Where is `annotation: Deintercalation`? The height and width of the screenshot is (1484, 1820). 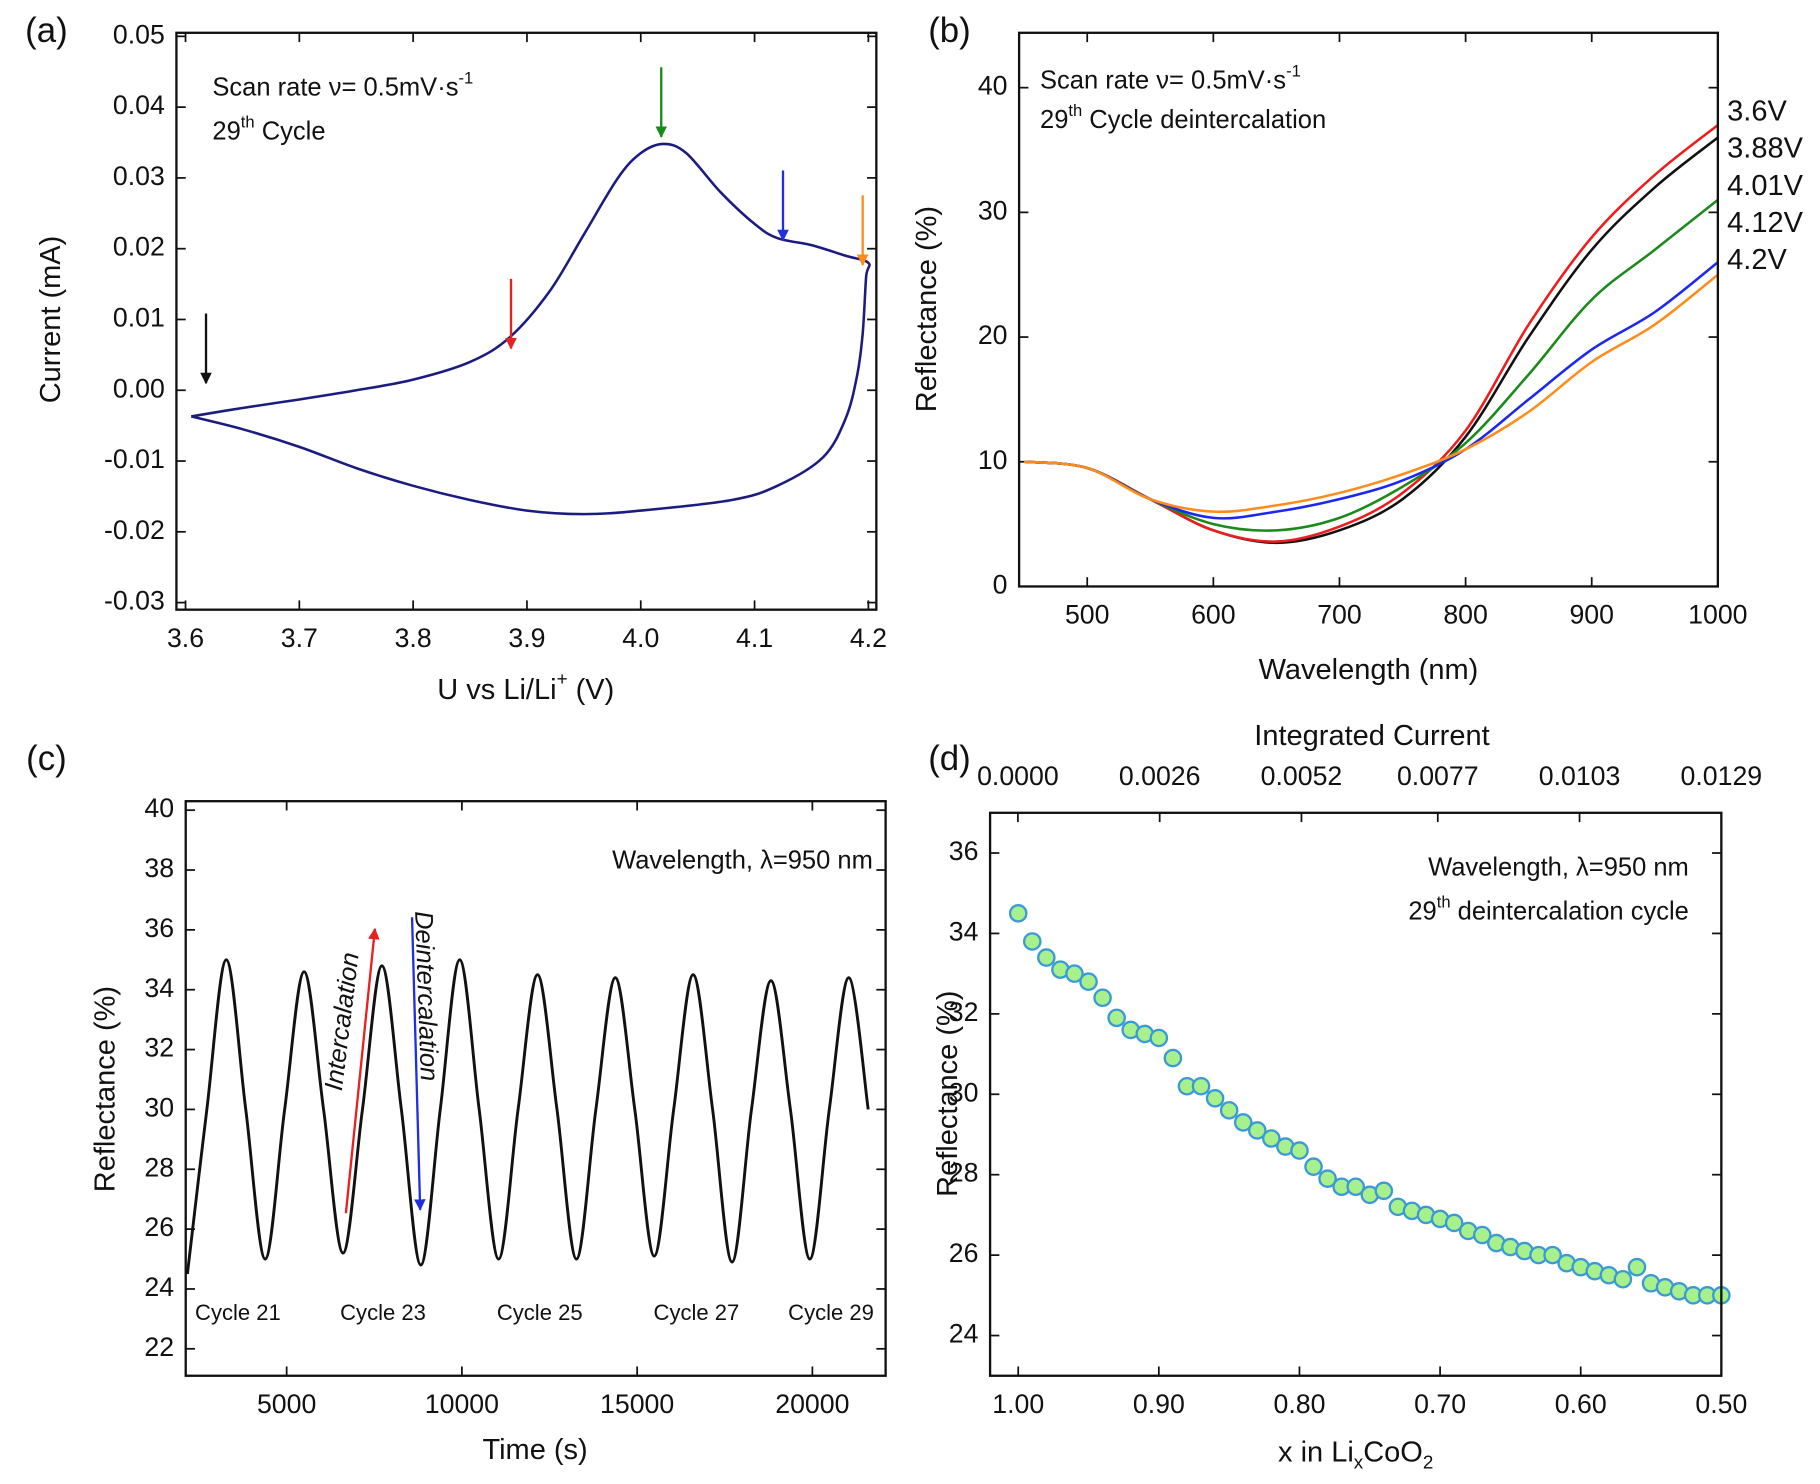
annotation: Deintercalation is located at coordinates (426, 996).